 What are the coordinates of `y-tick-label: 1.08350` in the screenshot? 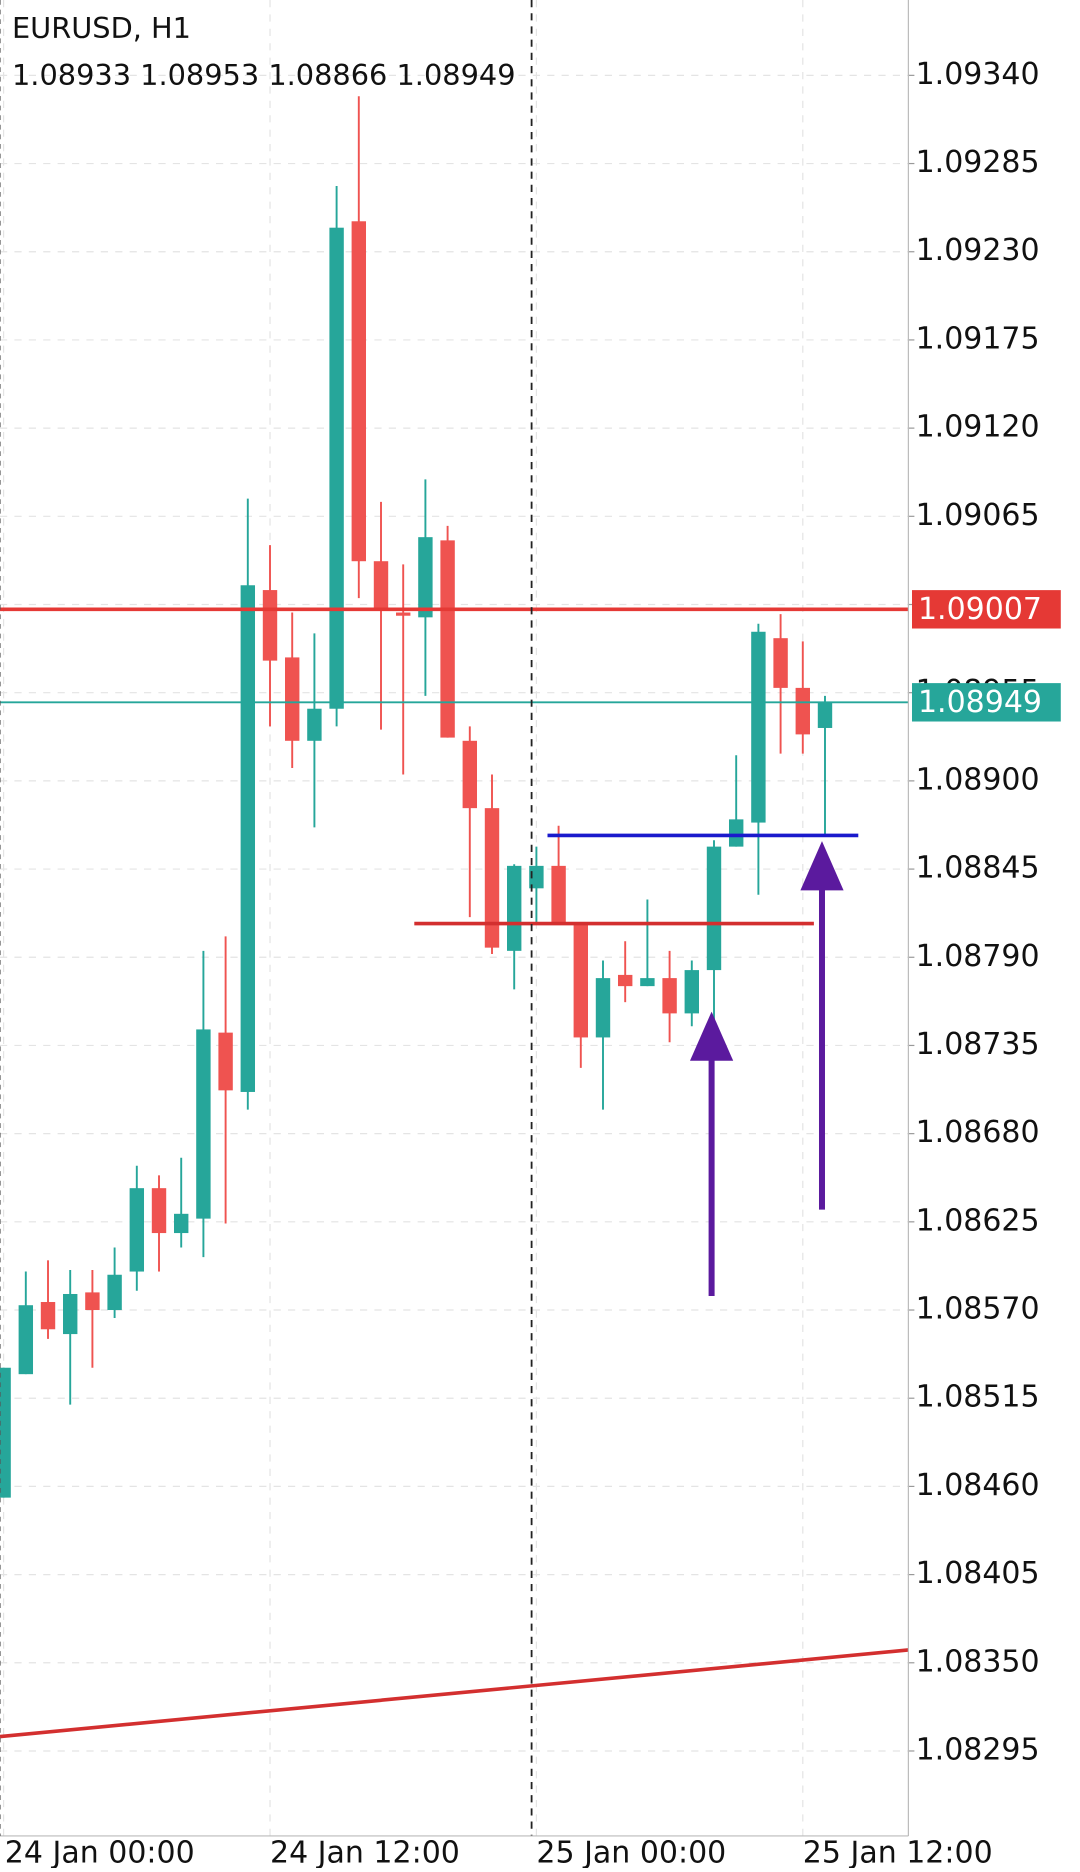 It's located at (978, 1661).